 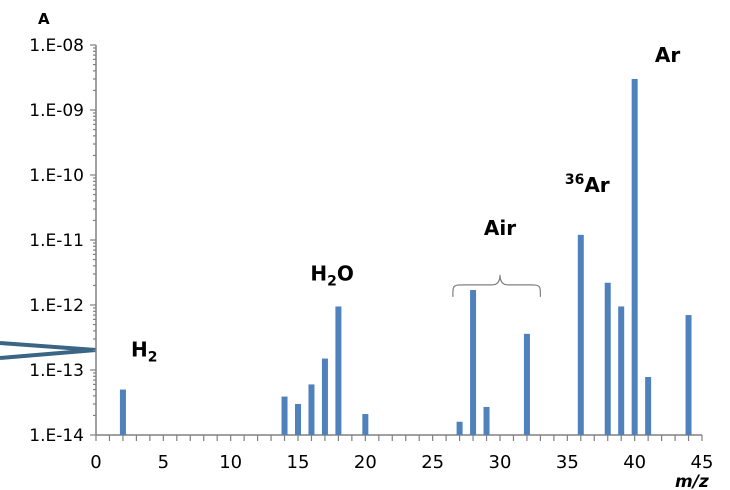 What do you see at coordinates (332, 281) in the screenshot?
I see `annotation-h2o-sub: 2` at bounding box center [332, 281].